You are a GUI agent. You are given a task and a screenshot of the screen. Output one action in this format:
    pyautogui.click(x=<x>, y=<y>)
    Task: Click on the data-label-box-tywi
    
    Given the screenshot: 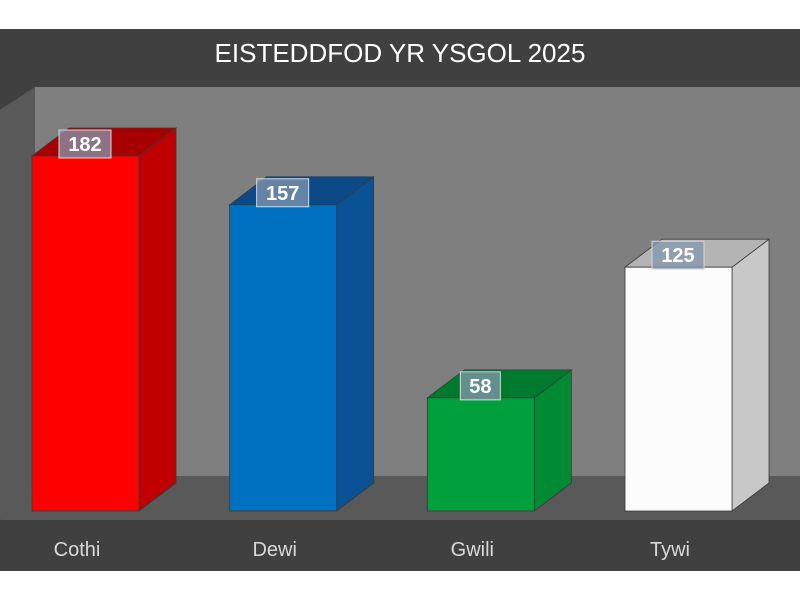 What is the action you would take?
    pyautogui.click(x=678, y=255)
    